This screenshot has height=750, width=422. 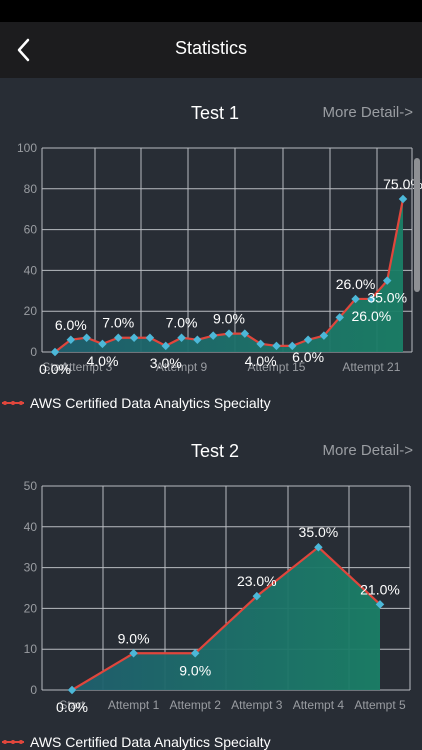 What do you see at coordinates (380, 589) in the screenshot?
I see `data-label: 21.0%` at bounding box center [380, 589].